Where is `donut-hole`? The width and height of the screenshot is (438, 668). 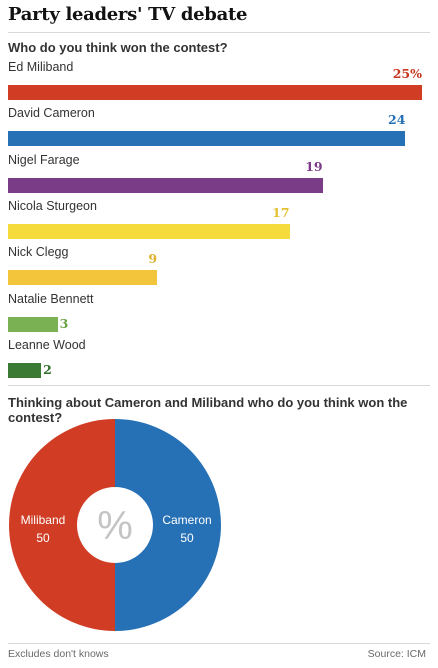 donut-hole is located at coordinates (115, 525).